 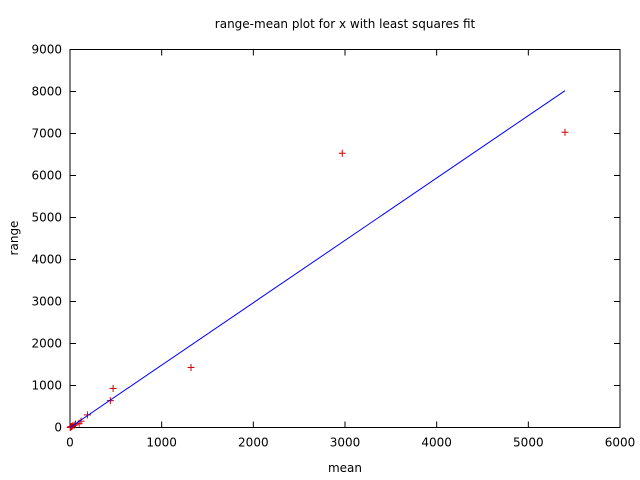 I want to click on y-tick-label: 8000, so click(x=46, y=92).